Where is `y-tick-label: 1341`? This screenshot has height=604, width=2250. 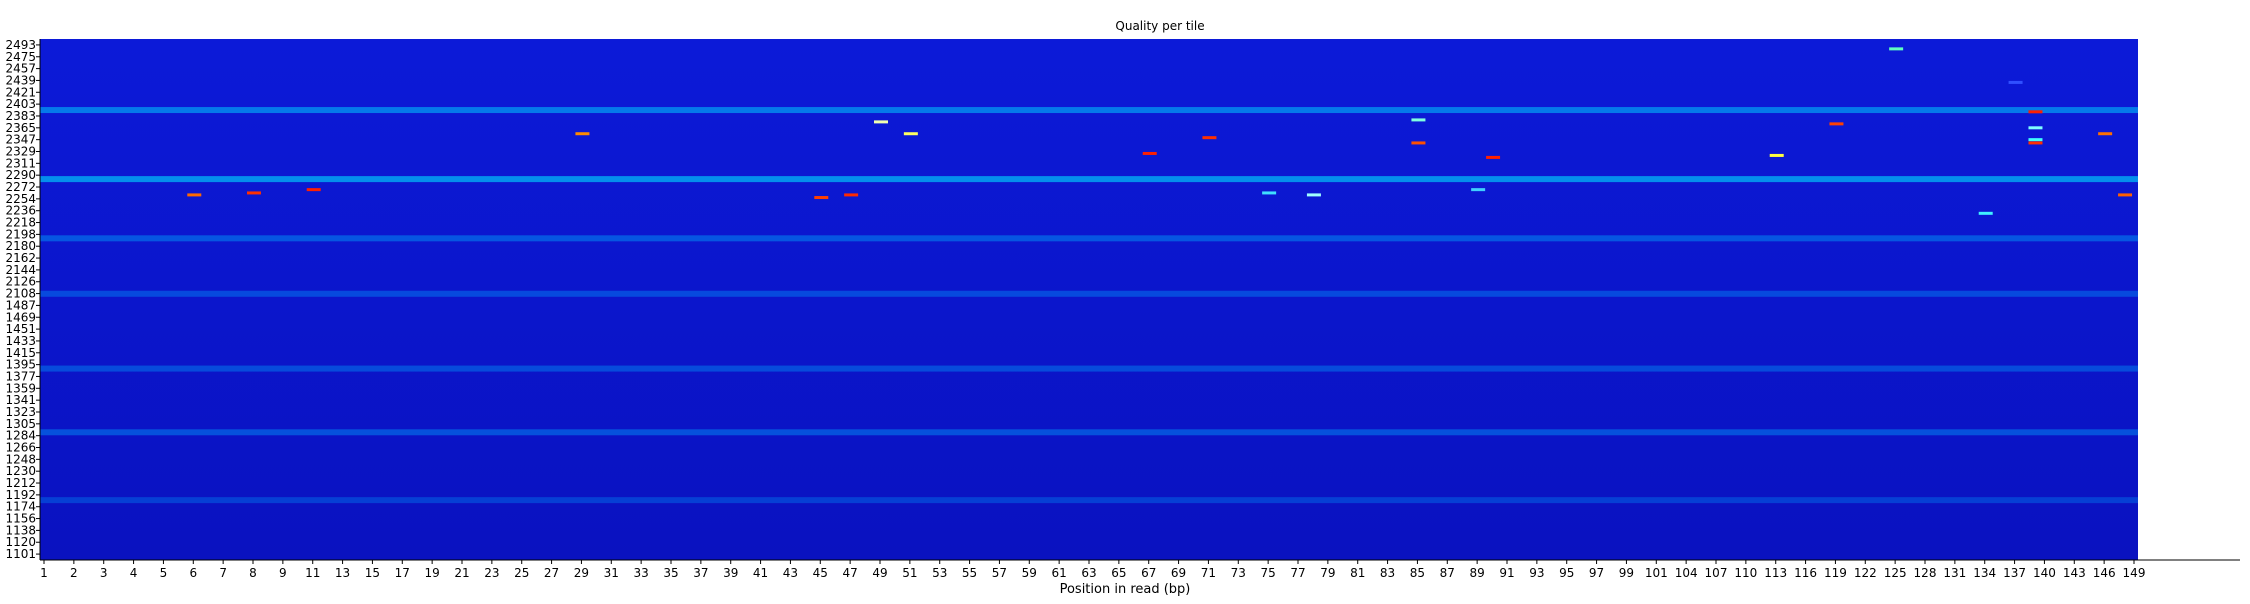 y-tick-label: 1341 is located at coordinates (20, 400).